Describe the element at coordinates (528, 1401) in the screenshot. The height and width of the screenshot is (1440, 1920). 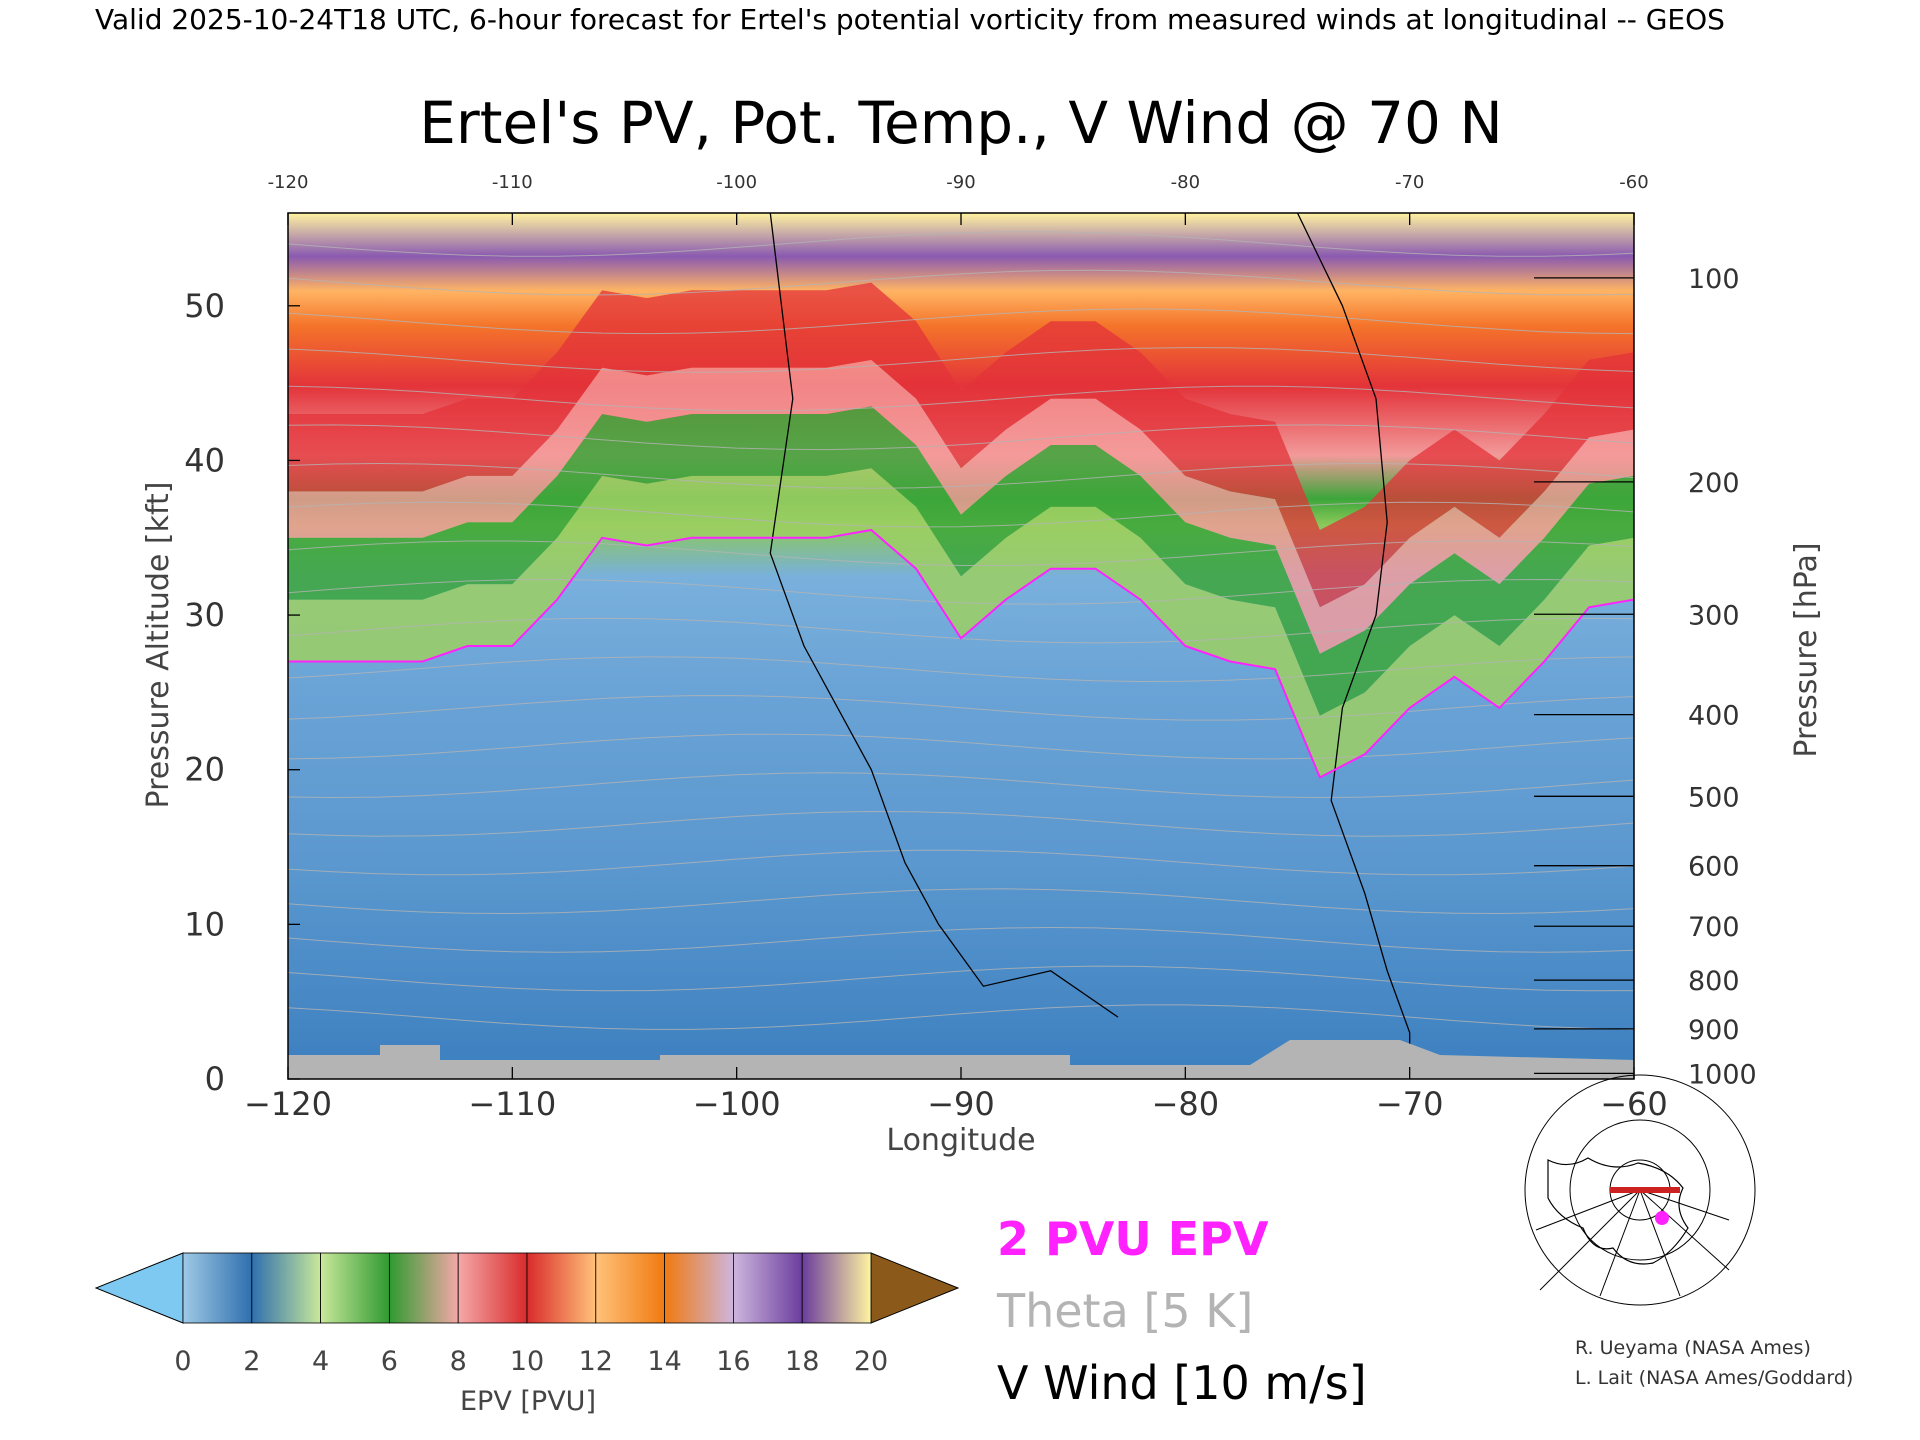
I see `colorbar-label: EPV [PVU]` at that location.